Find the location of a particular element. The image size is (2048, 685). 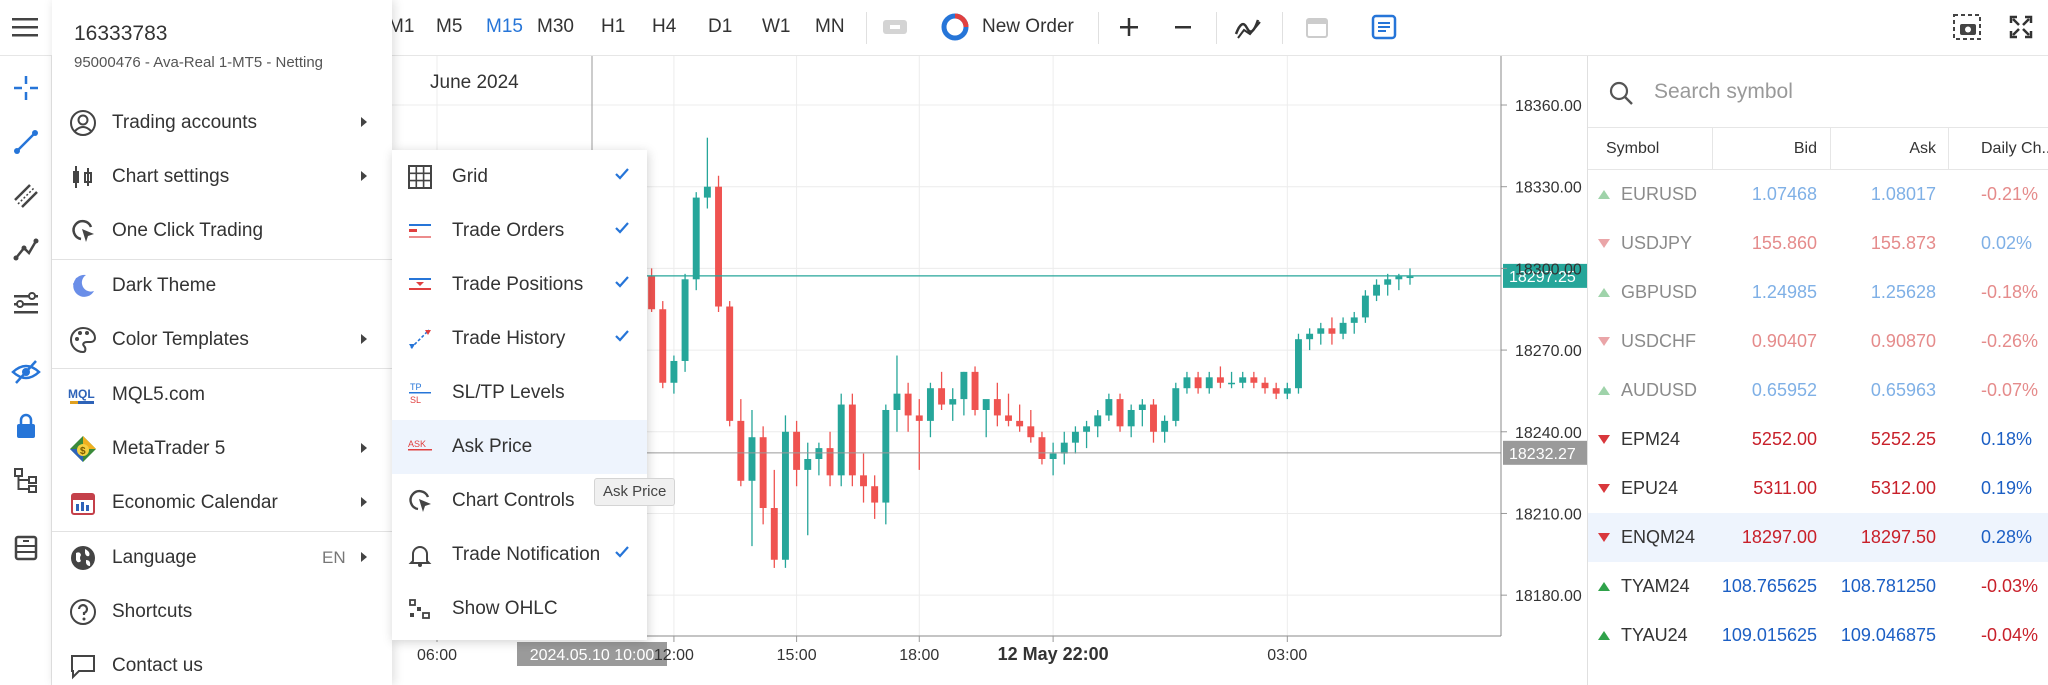

submenu-item-ask-price: ASK Ask Price is located at coordinates (519, 447).